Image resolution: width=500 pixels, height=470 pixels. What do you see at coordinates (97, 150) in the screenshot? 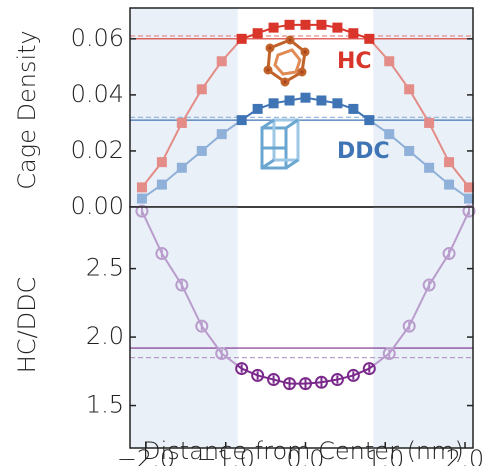
I see `y-tick-label: 0.02` at bounding box center [97, 150].